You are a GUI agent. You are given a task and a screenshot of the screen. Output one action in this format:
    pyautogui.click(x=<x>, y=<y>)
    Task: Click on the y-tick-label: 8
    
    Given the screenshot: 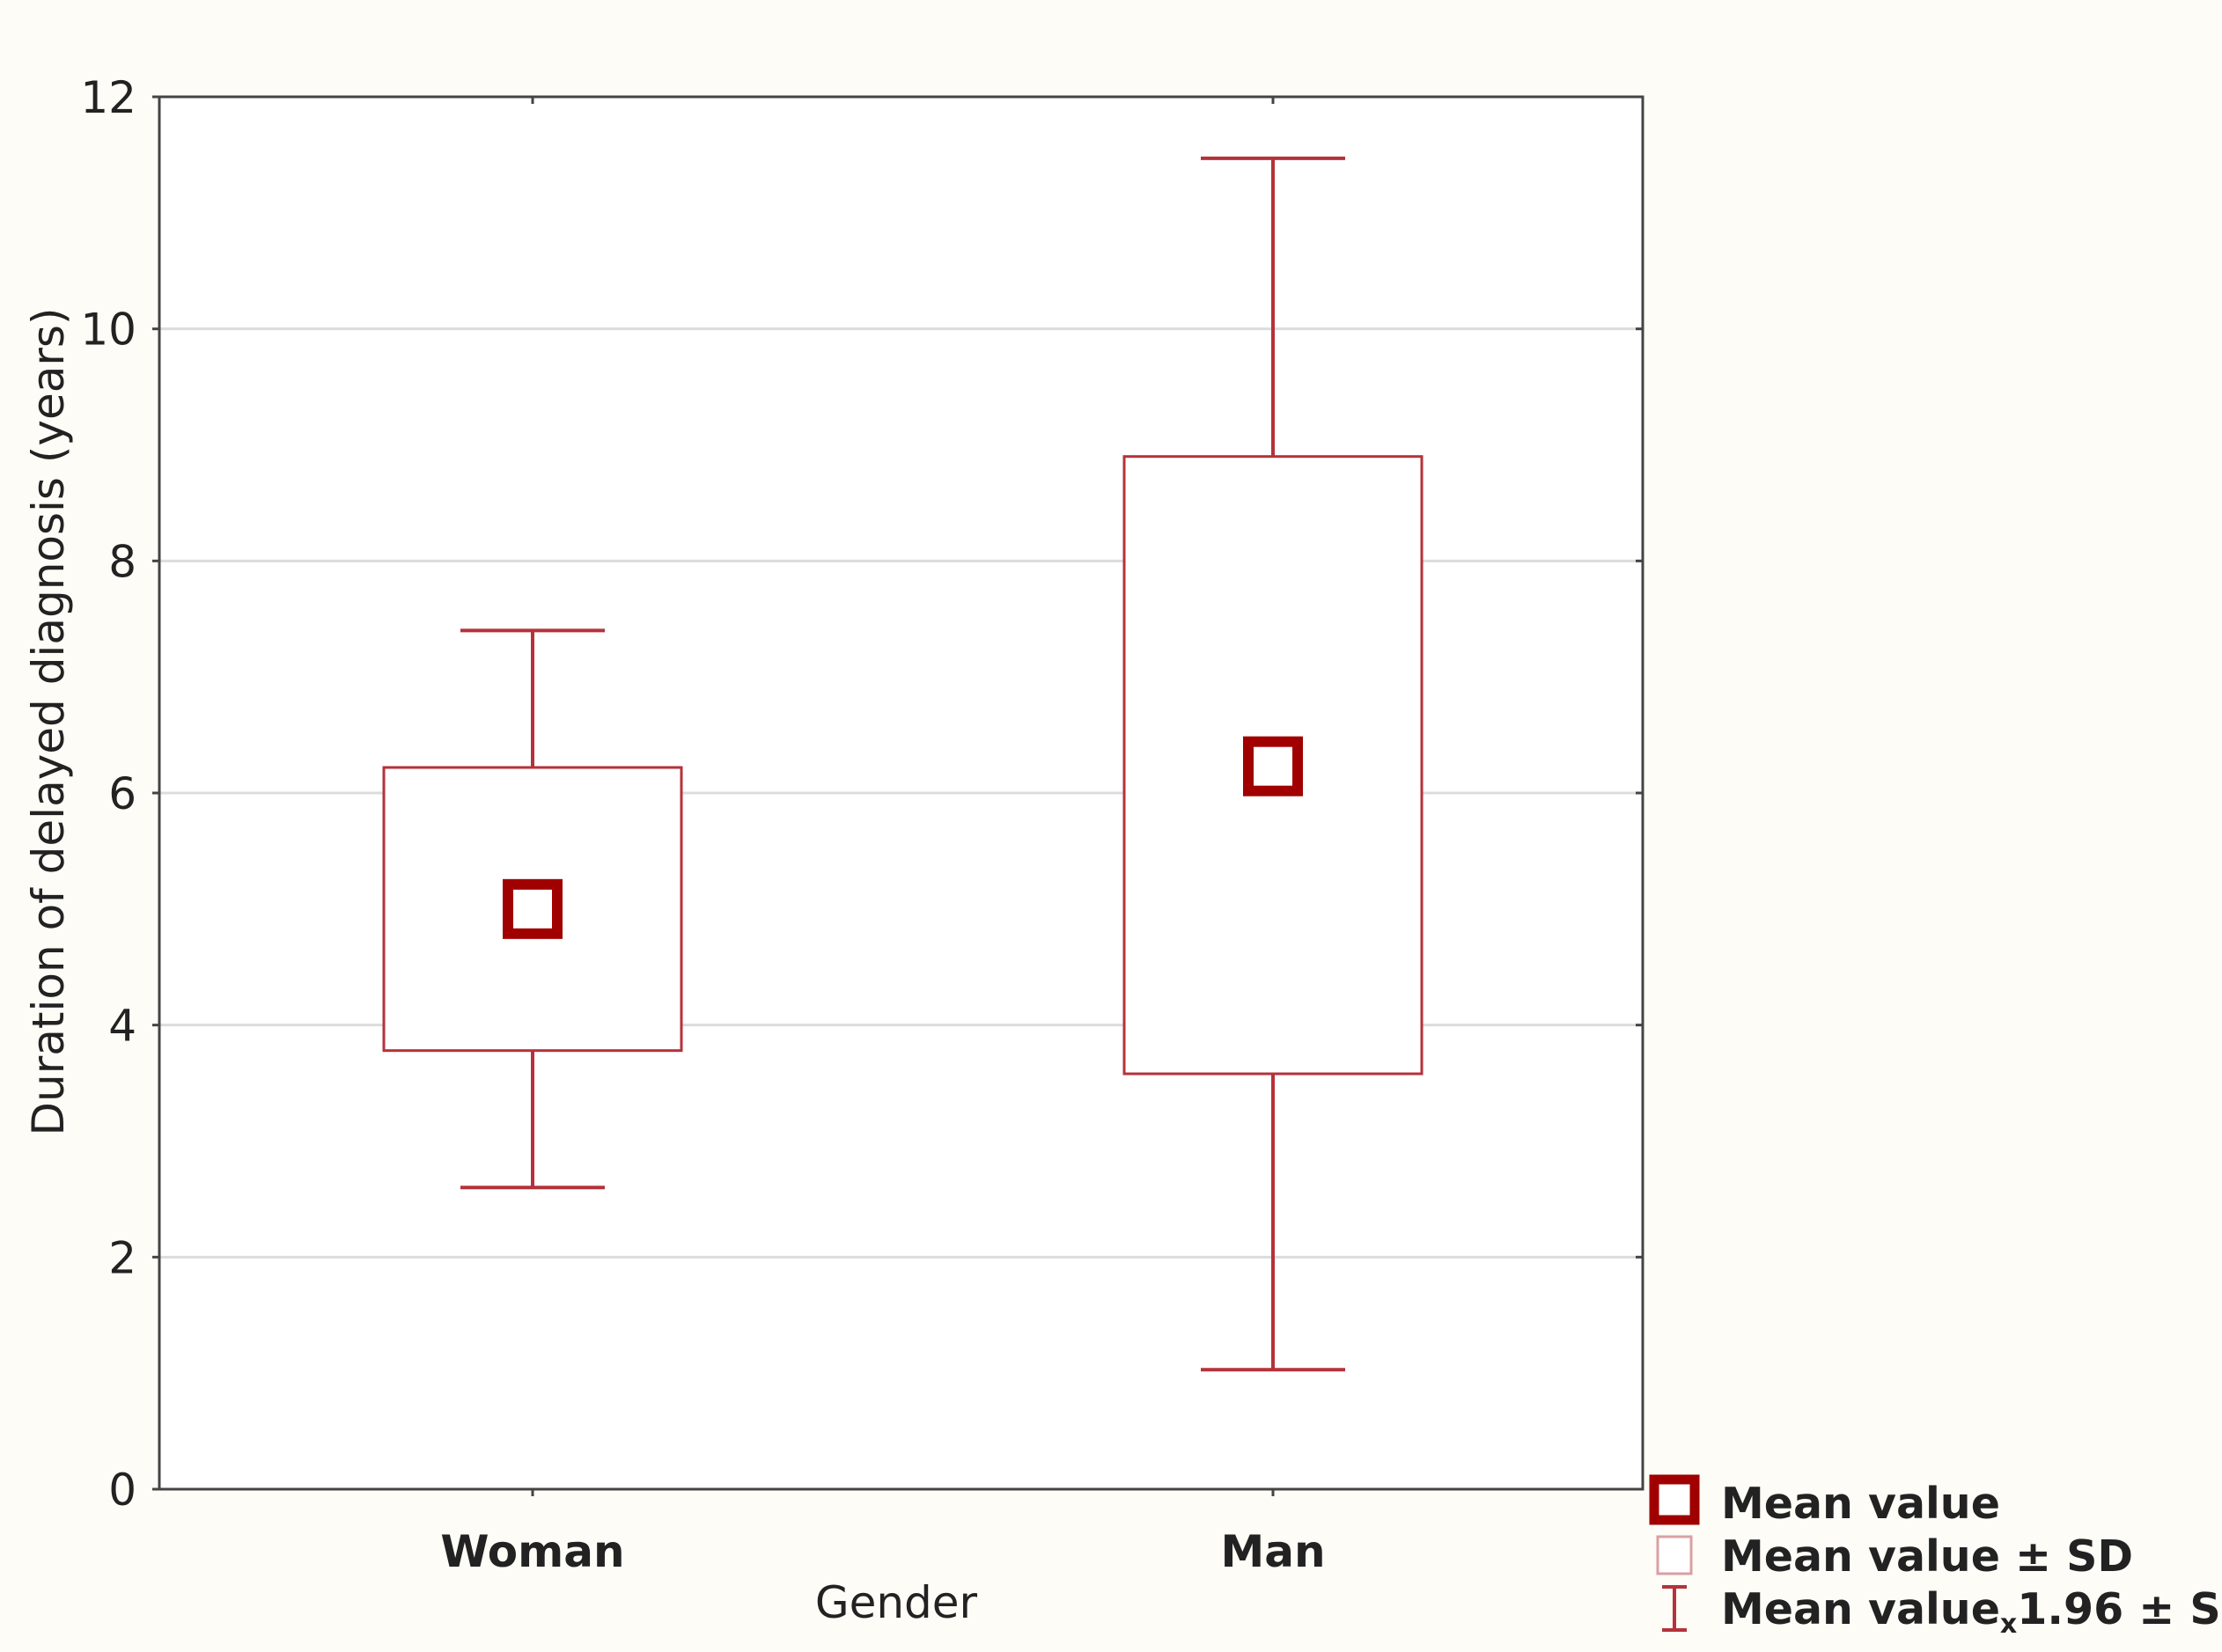 What is the action you would take?
    pyautogui.click(x=122, y=561)
    